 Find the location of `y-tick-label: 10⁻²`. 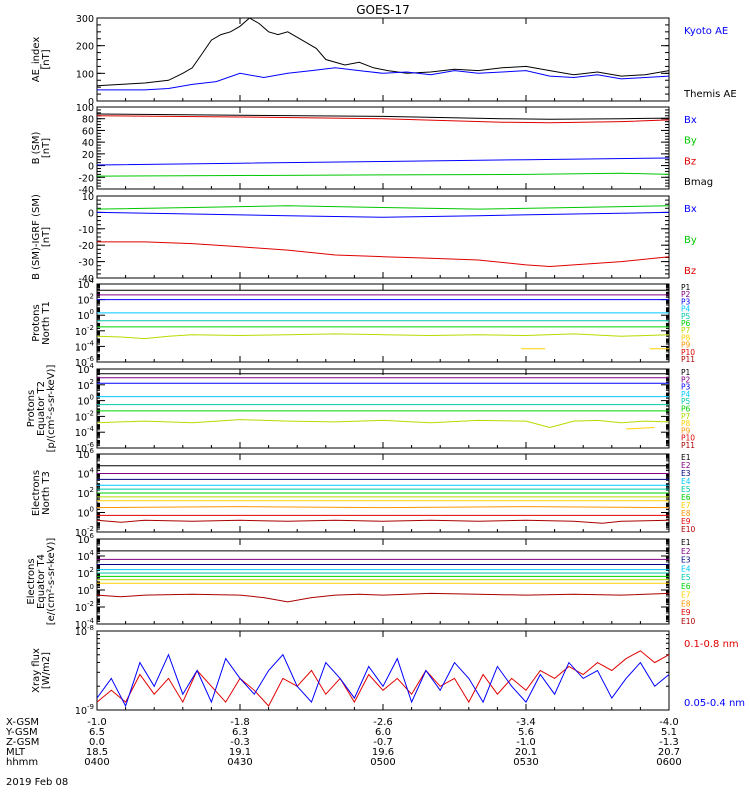

y-tick-label: 10⁻² is located at coordinates (84, 607).